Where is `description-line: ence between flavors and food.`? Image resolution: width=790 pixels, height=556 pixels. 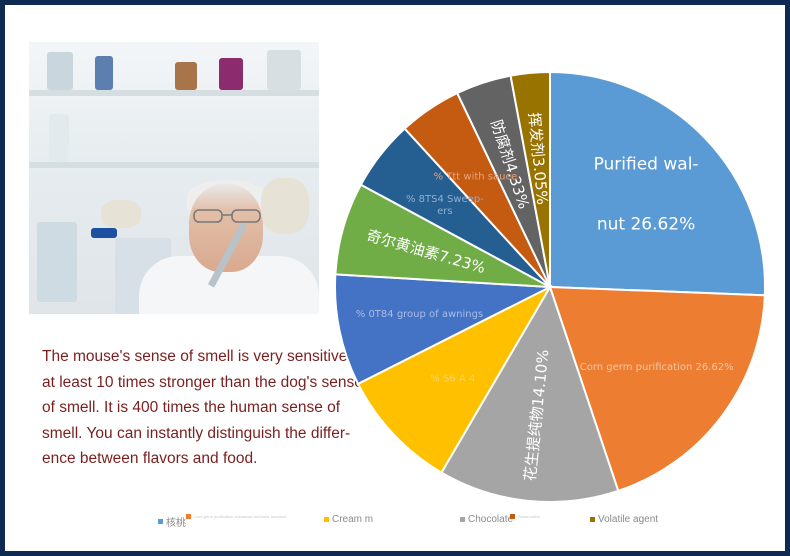 description-line: ence between flavors and food. is located at coordinates (150, 458).